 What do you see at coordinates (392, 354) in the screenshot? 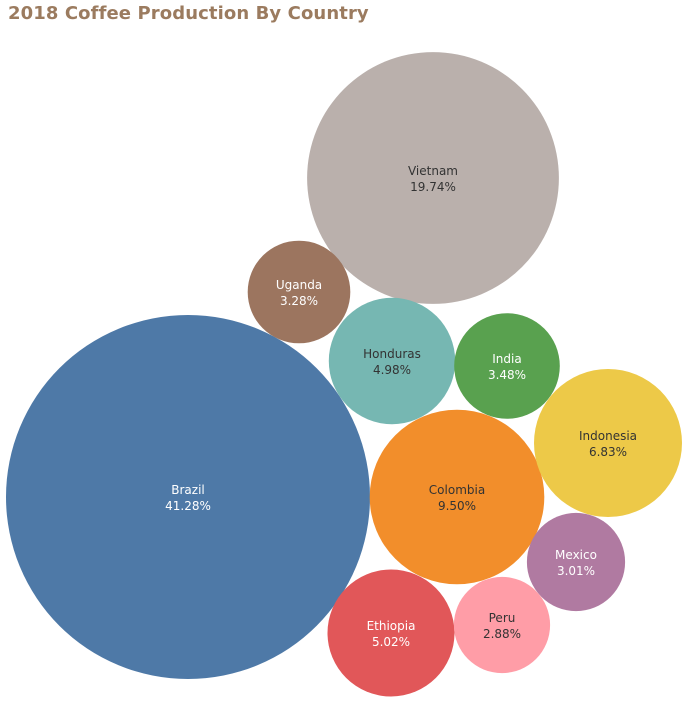
I see `bubble-name-label: Honduras` at bounding box center [392, 354].